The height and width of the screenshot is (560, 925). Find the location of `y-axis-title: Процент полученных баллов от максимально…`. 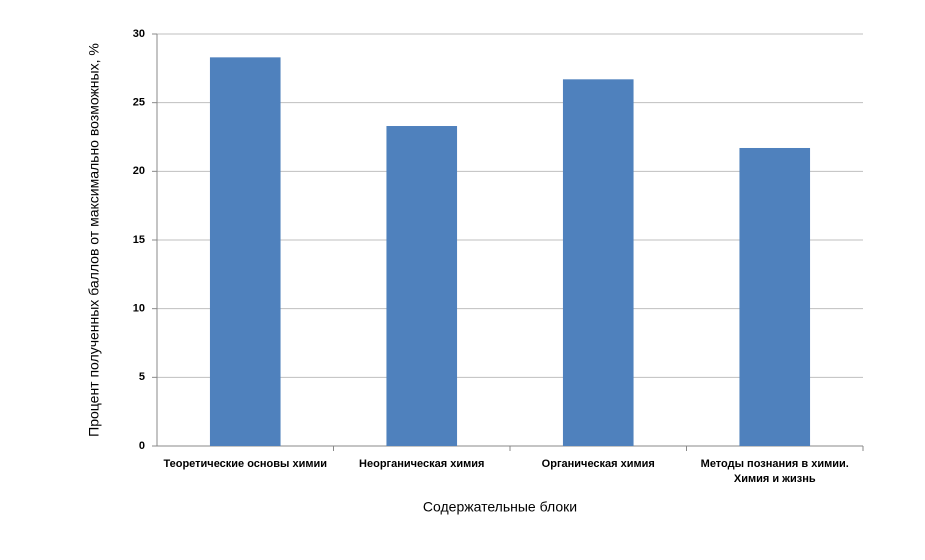

y-axis-title: Процент полученных баллов от максимально… is located at coordinates (94, 240).